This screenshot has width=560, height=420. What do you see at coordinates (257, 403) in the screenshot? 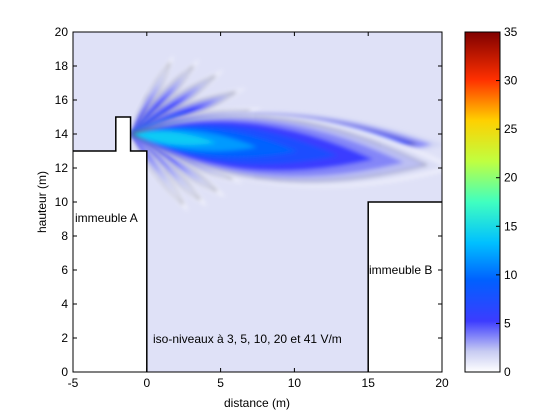
I see `x-axis-label: distance (m)` at bounding box center [257, 403].